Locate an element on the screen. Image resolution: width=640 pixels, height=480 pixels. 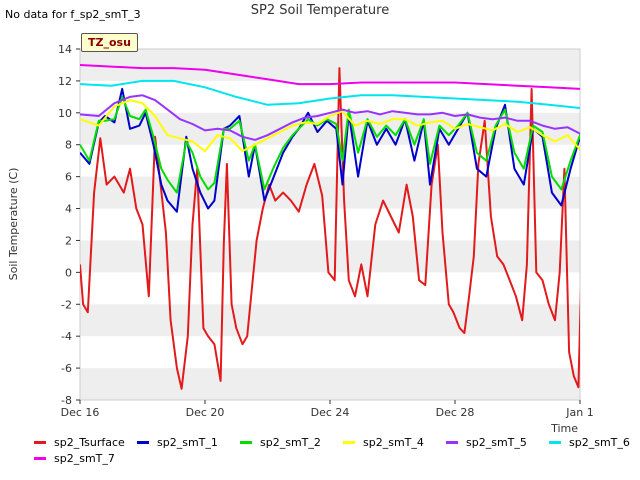
legend-item-sp2_smT_5: sp2_smT_5 is located at coordinates (486, 442).